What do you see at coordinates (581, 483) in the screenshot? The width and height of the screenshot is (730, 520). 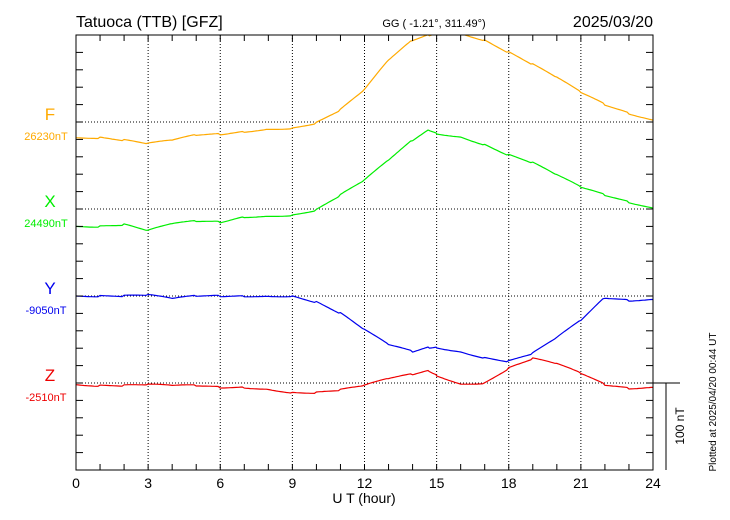 I see `x-tick-label: 21` at bounding box center [581, 483].